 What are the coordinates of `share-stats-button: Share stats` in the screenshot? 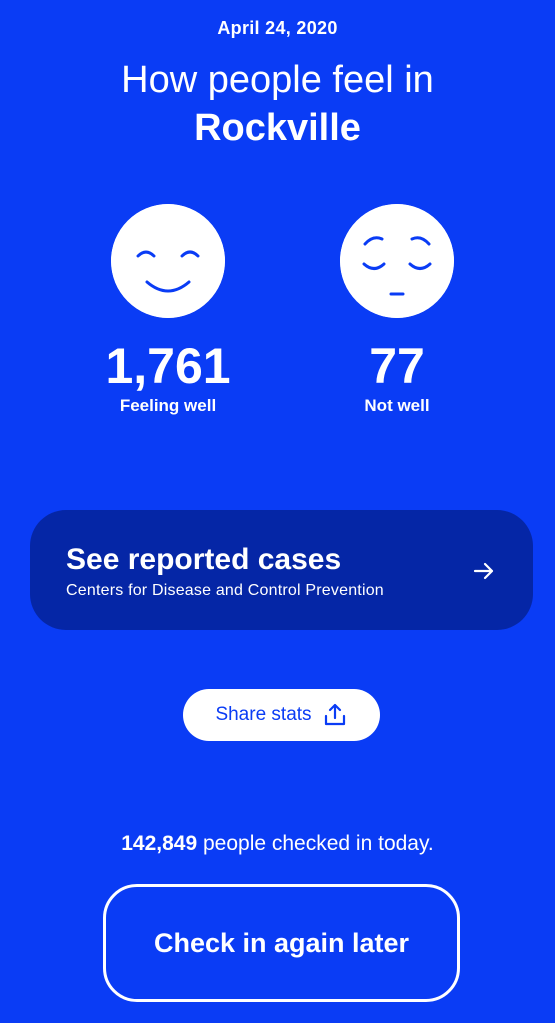 It's located at (281, 715).